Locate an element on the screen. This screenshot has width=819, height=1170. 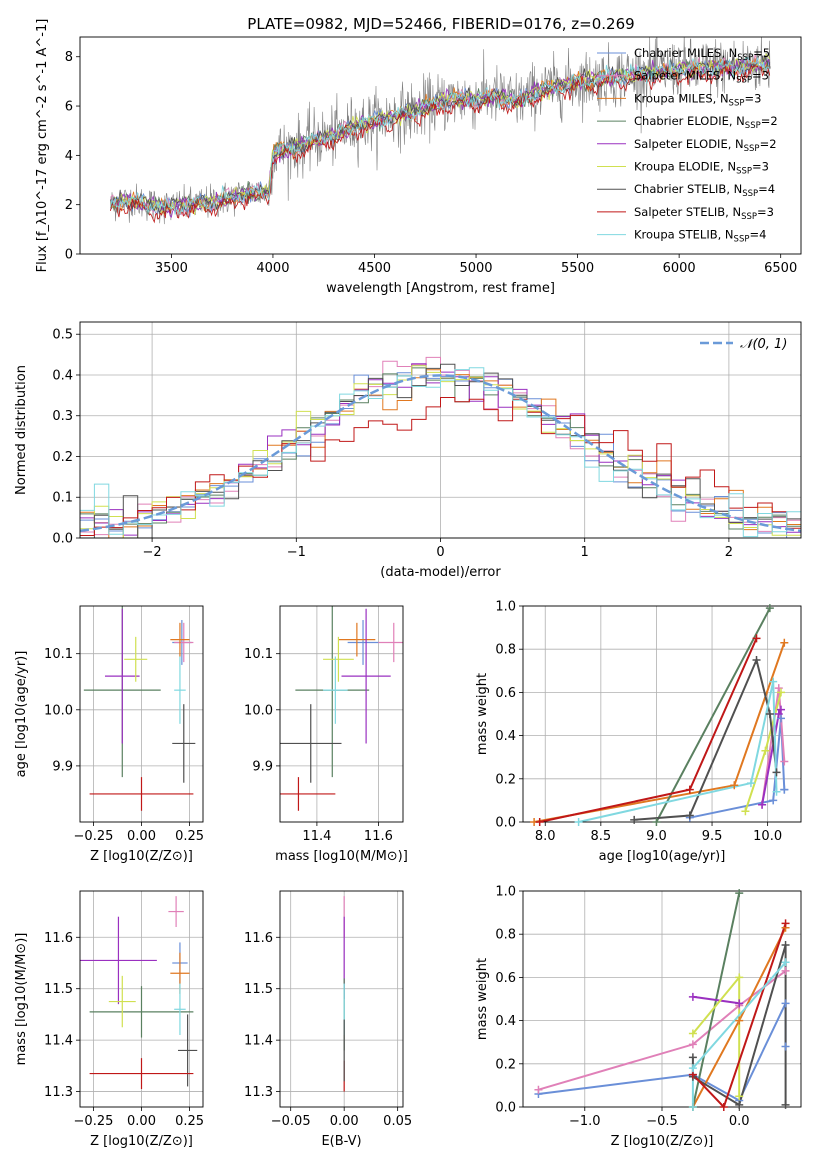
data-spectrum-line is located at coordinates (440, 131).